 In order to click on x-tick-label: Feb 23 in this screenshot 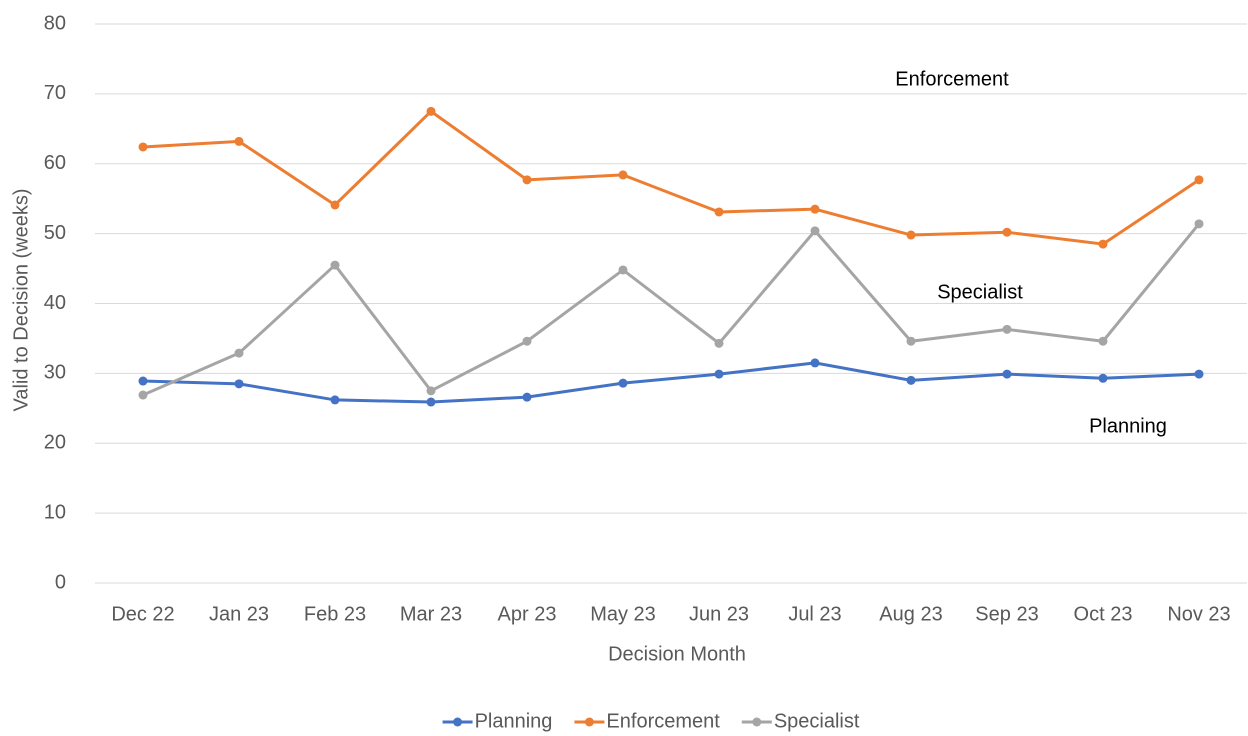, I will do `click(335, 614)`.